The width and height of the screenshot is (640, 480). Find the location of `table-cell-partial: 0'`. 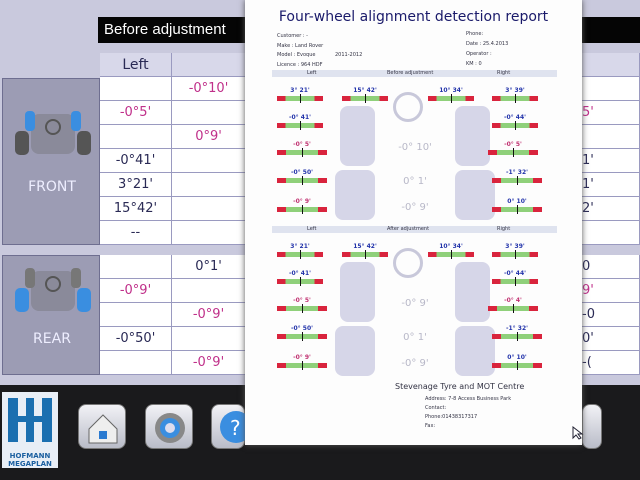

table-cell-partial: 0' is located at coordinates (611, 339).